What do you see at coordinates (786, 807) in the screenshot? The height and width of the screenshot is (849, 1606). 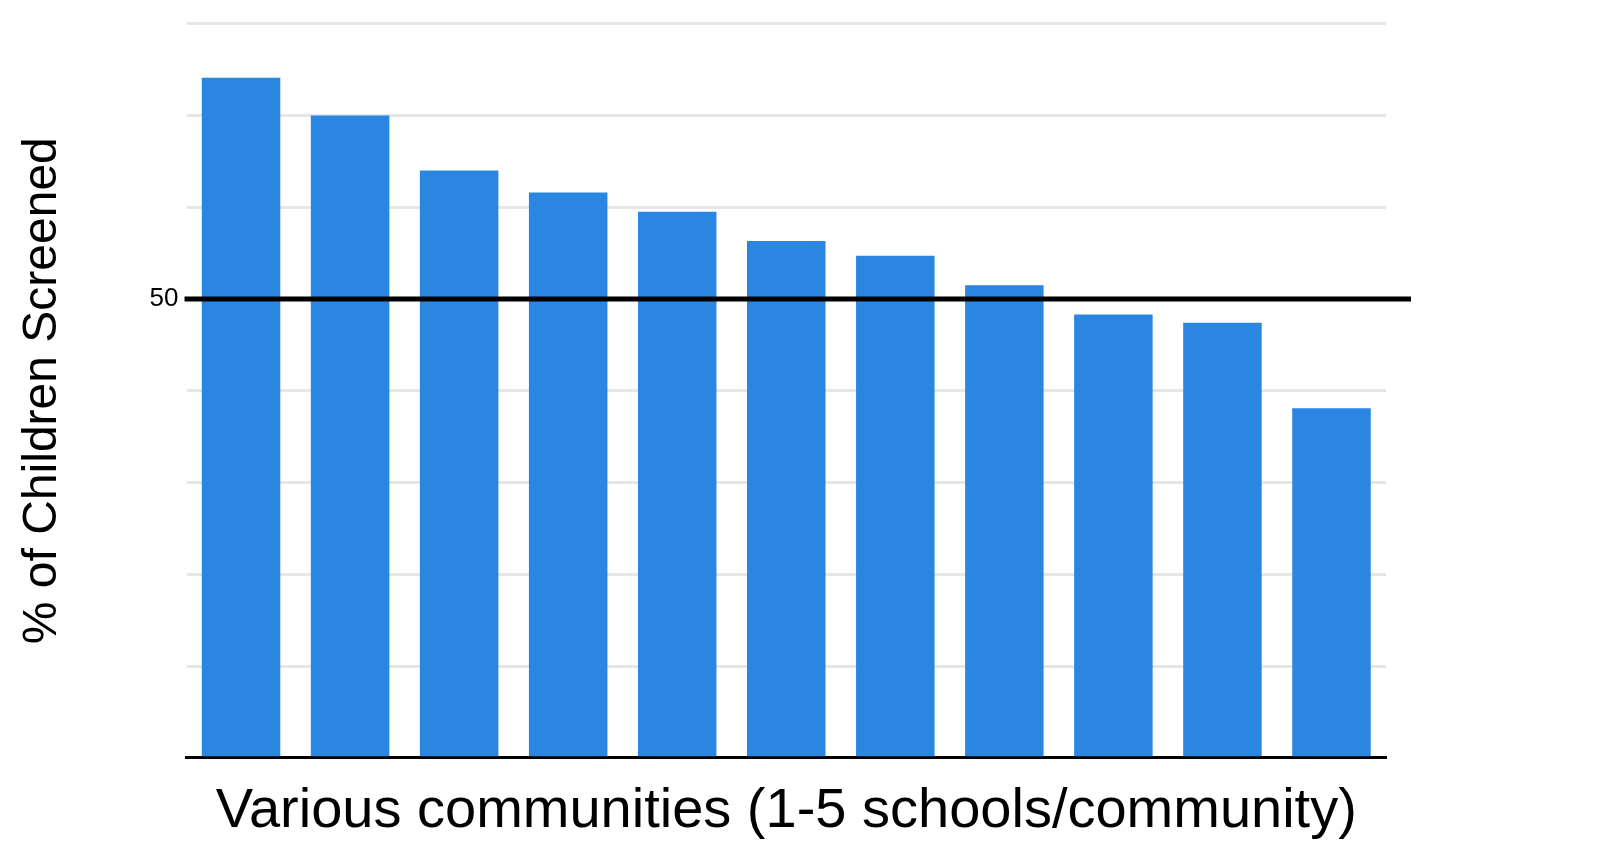 I see `x-axis-title: Various communities (1-5 schools/community)` at bounding box center [786, 807].